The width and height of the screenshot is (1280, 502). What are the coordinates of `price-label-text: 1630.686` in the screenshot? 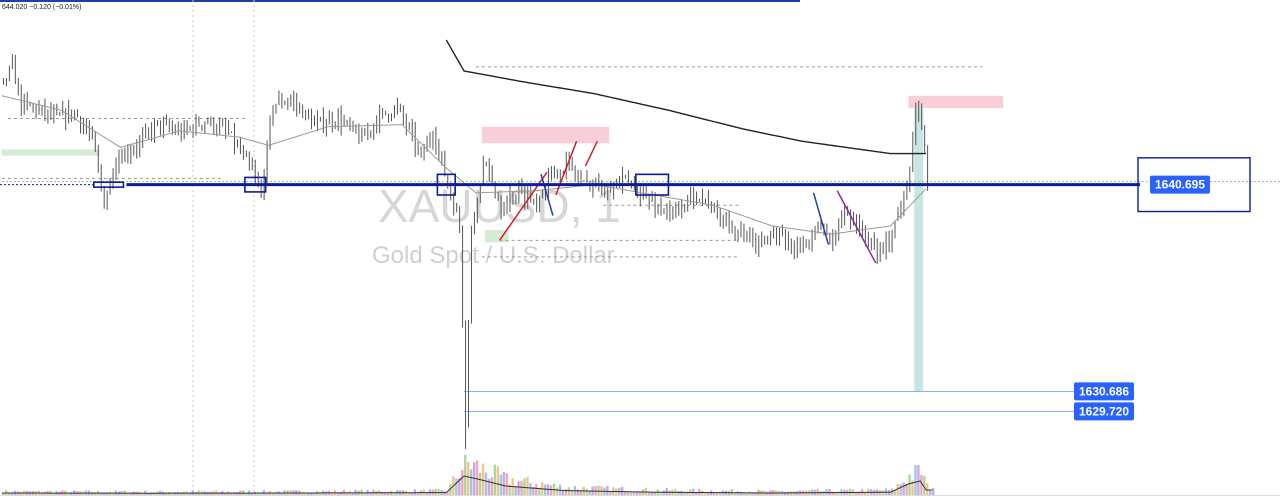 It's located at (1104, 391).